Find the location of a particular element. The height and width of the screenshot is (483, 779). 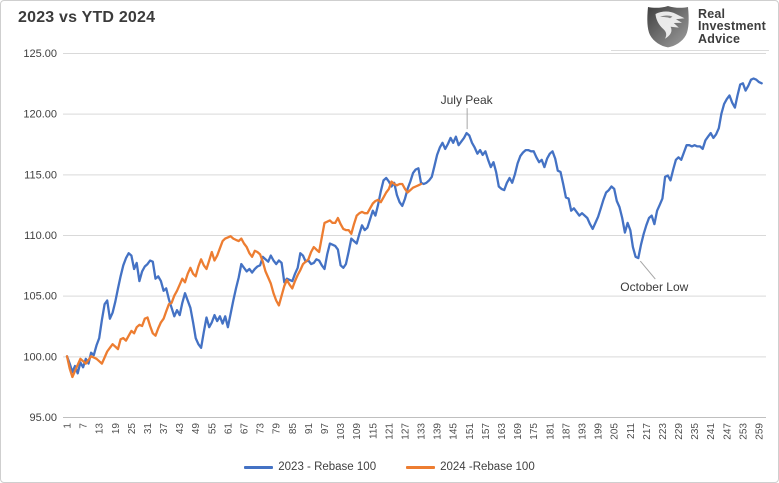

x-tick-label: 67 is located at coordinates (245, 429).